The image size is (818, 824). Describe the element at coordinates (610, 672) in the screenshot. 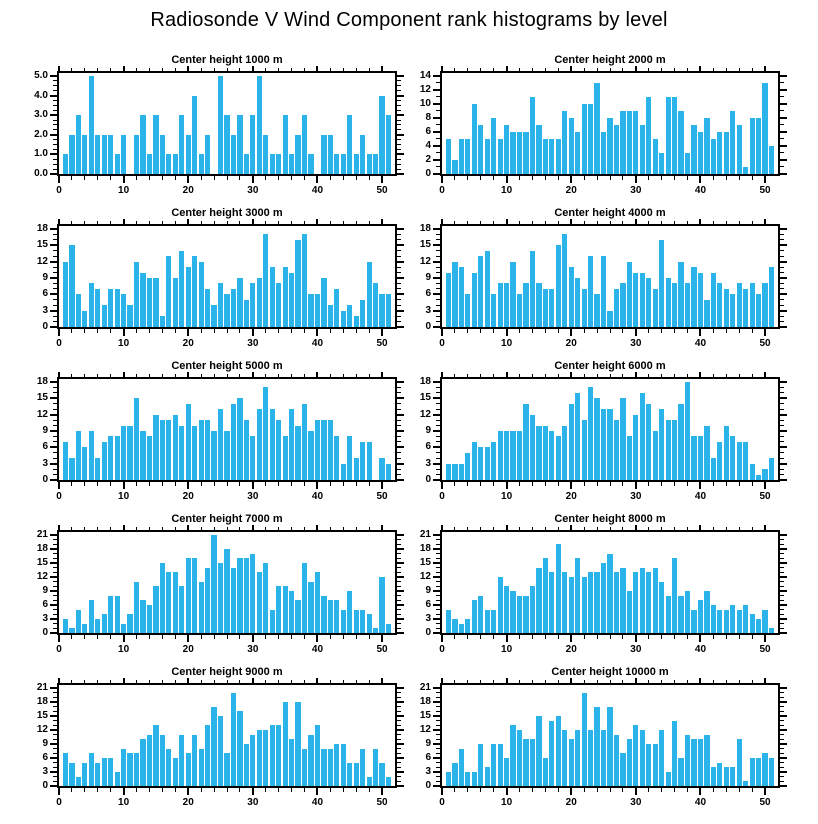

I see `subplot-title: Center height 10000 m` at that location.